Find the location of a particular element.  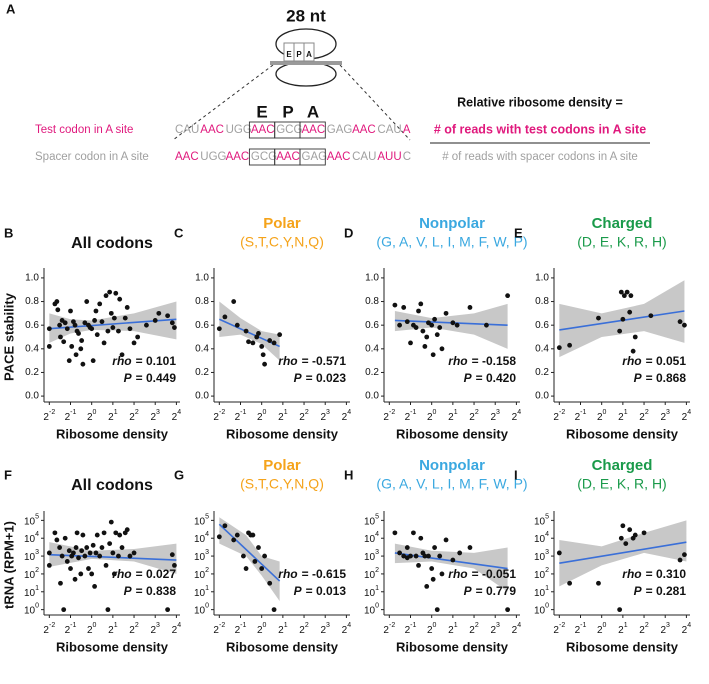

numerator: # of reads with test codons in A site is located at coordinates (540, 129).